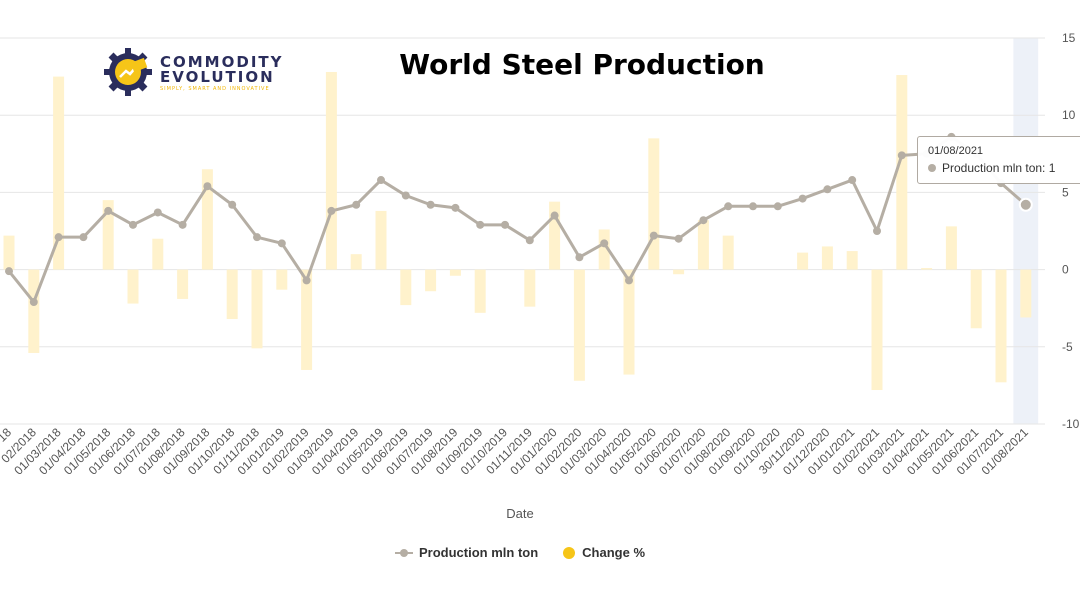 This screenshot has height=600, width=1080. I want to click on legend-item-change: Change %, so click(603, 552).